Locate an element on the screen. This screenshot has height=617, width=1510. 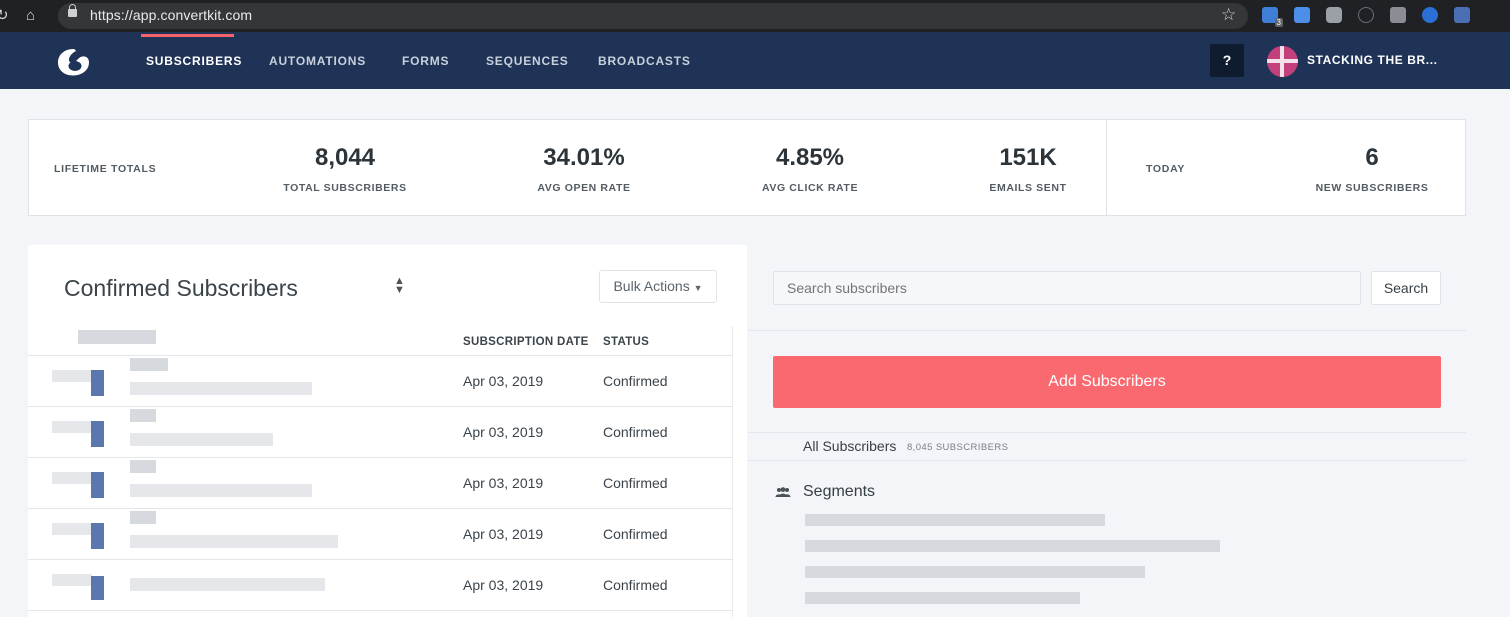
nav-automations: AUTOMATIONS is located at coordinates (318, 61).